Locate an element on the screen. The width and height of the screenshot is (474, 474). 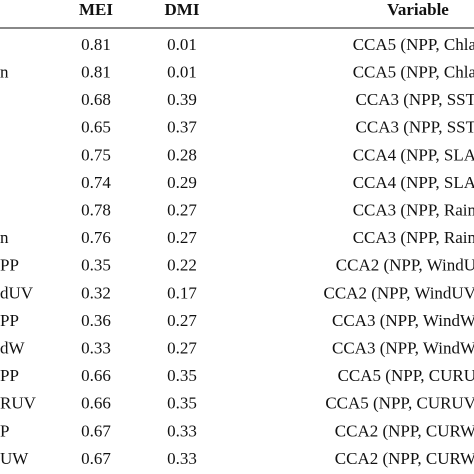
row-label: dUV is located at coordinates (17, 292).